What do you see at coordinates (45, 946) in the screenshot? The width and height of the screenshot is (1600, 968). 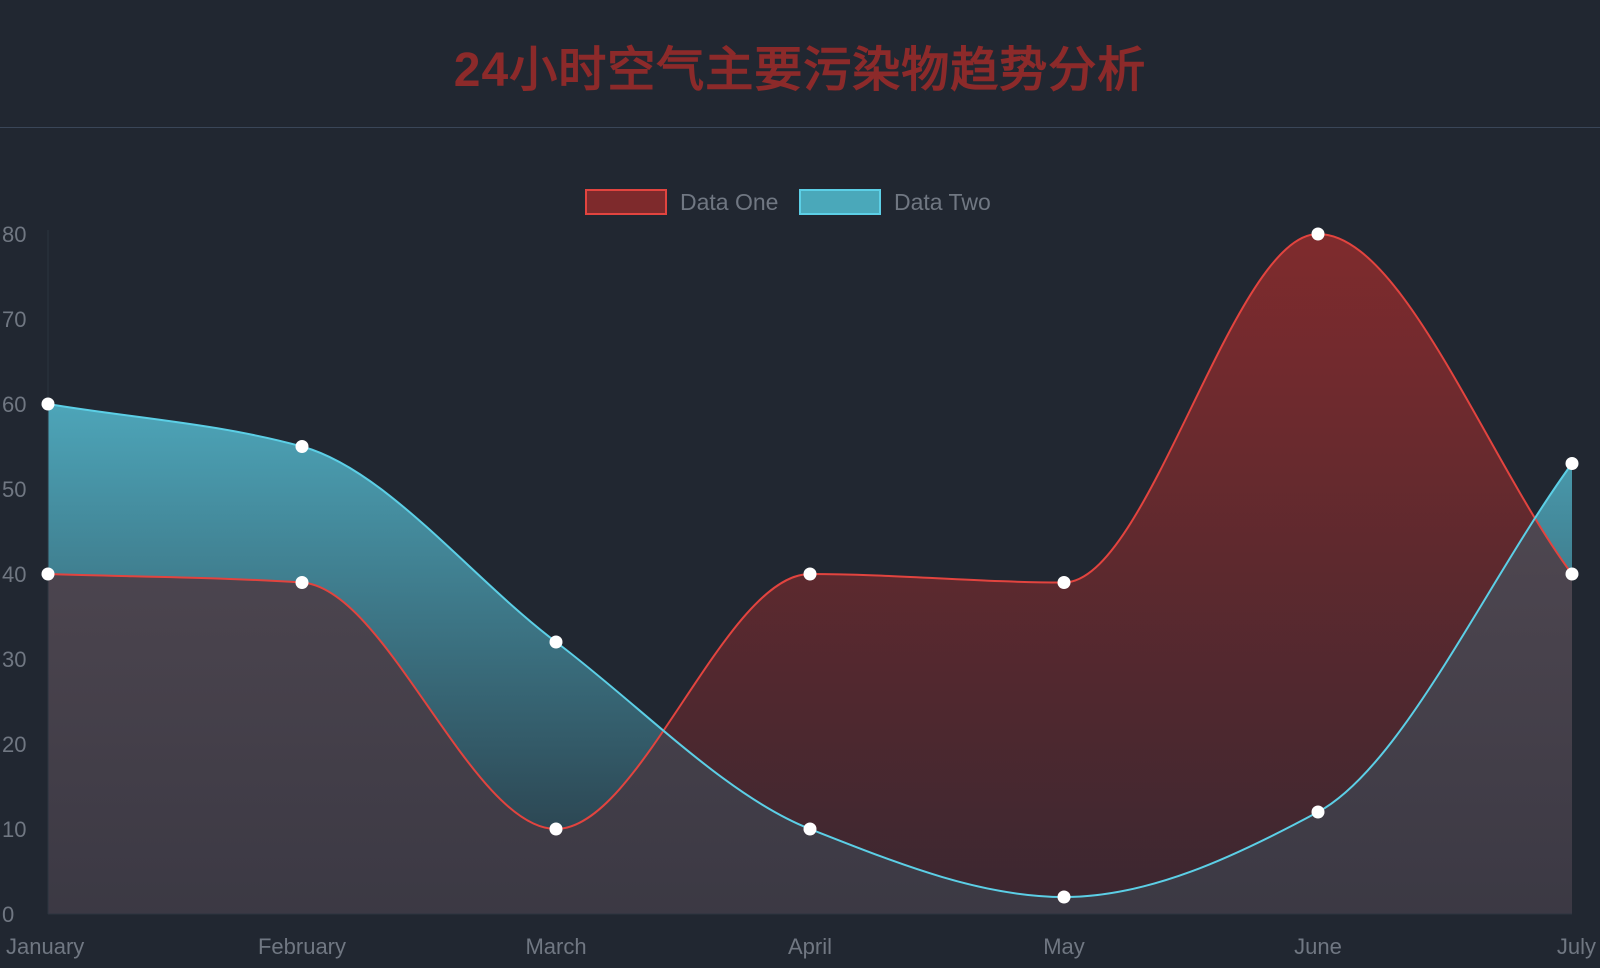 I see `x-tick-label: January` at bounding box center [45, 946].